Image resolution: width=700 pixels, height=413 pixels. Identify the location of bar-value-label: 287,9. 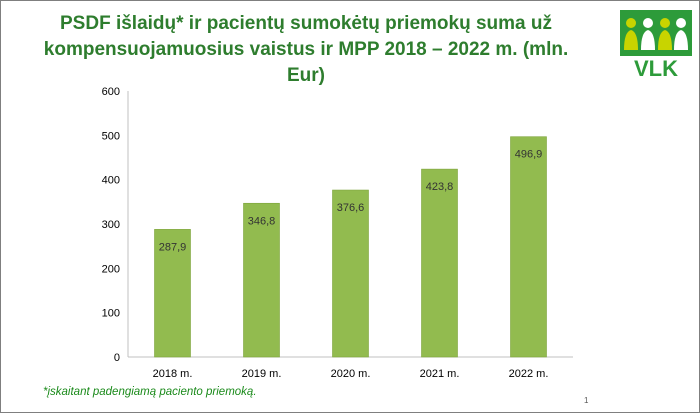
(173, 247).